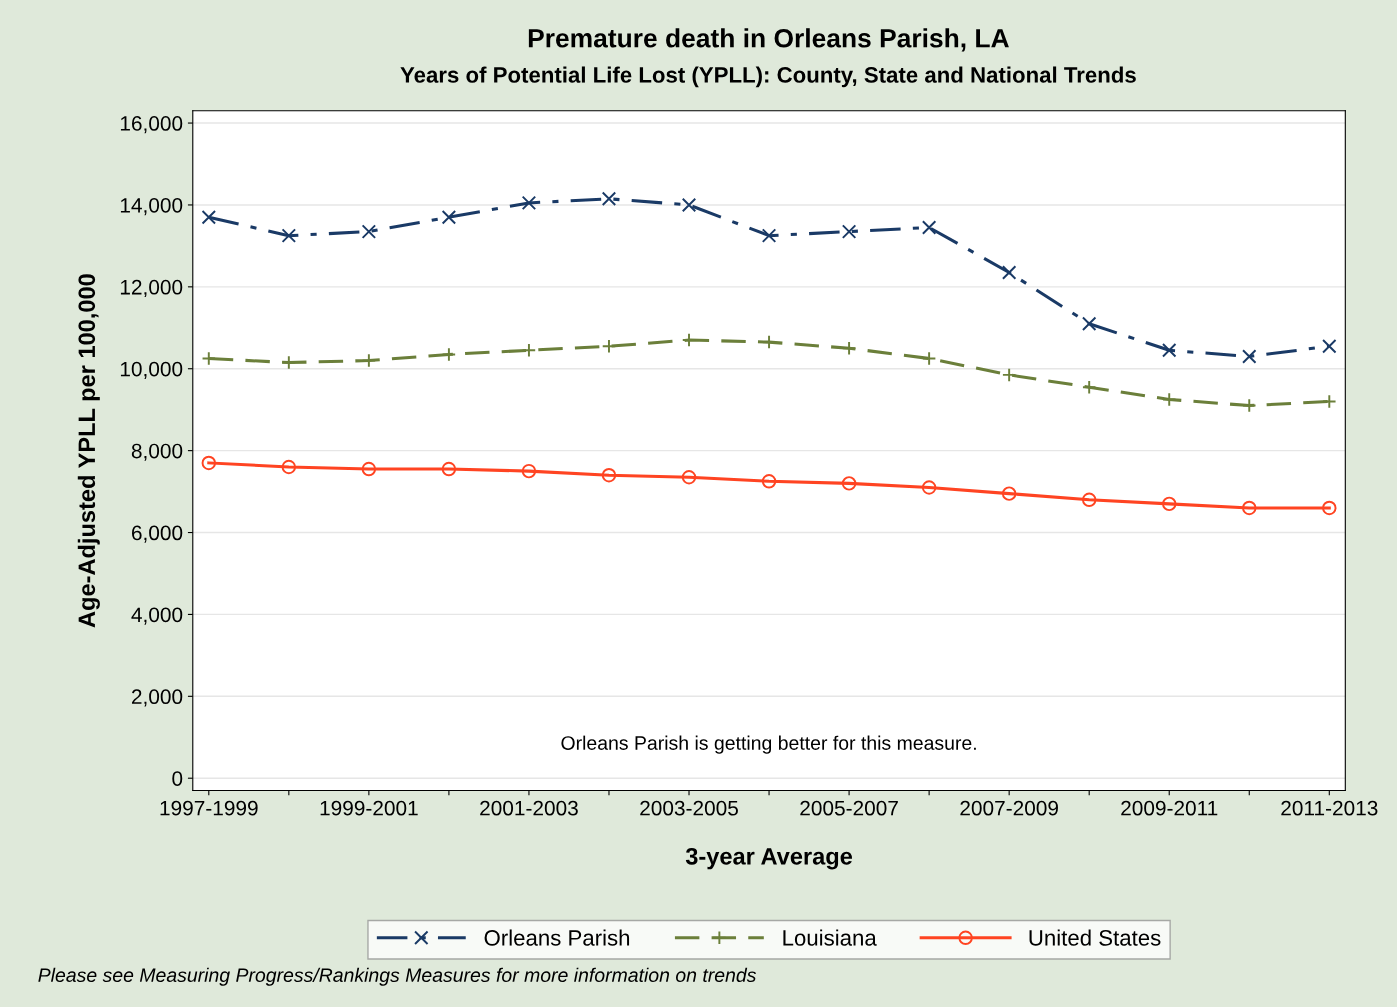 This screenshot has height=1007, width=1397. Describe the element at coordinates (768, 40) in the screenshot. I see `chart-title: Premature death in Orleans Parish, LA` at that location.